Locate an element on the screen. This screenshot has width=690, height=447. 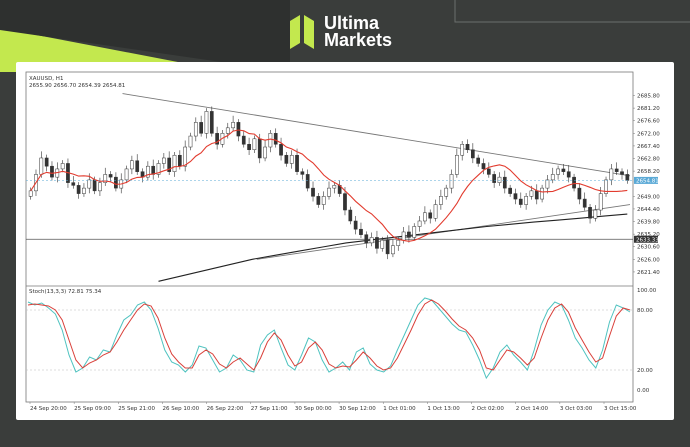
last-price-badge is located at coordinates (646, 180).